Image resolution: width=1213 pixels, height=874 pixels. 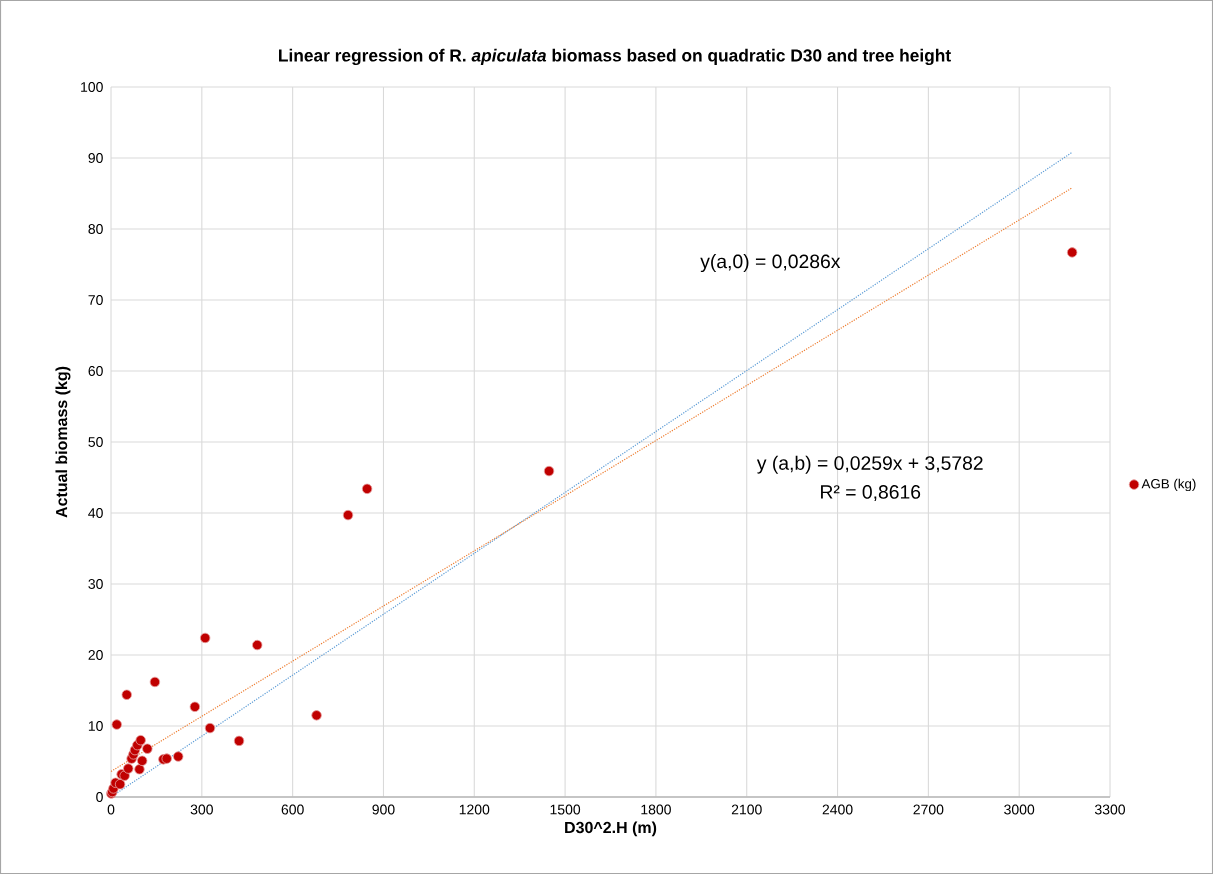 What do you see at coordinates (63, 442) in the screenshot?
I see `y-axis-title: Actual biomass (kg)` at bounding box center [63, 442].